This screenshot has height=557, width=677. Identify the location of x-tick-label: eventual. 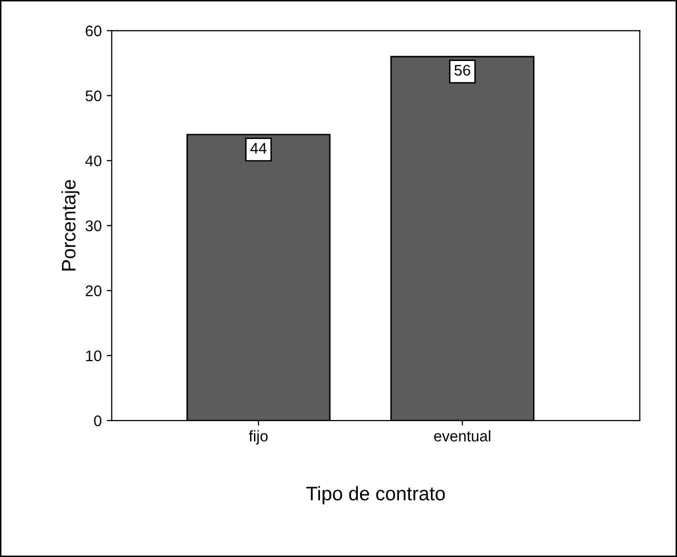
(462, 436).